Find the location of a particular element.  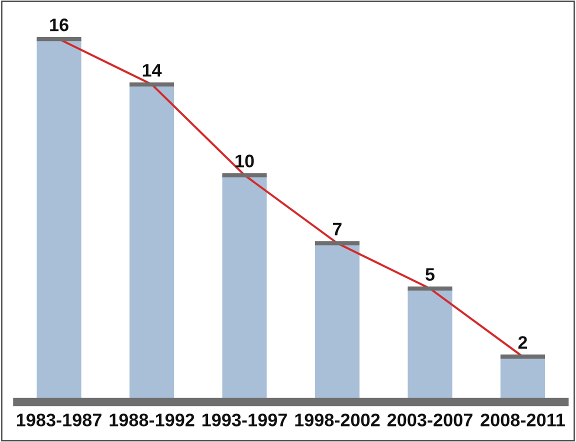

data-label: 14 is located at coordinates (152, 70).